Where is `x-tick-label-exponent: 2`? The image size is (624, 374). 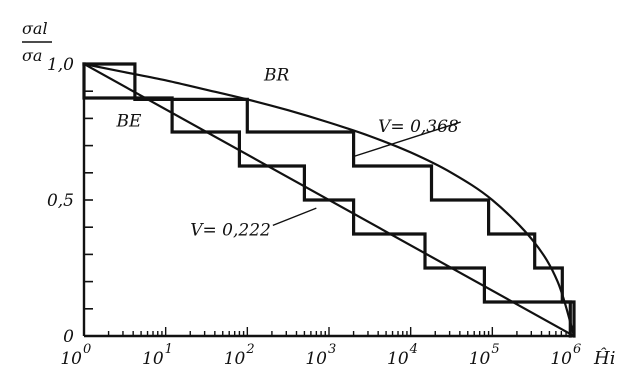 x-tick-label-exponent: 2 is located at coordinates (249, 349).